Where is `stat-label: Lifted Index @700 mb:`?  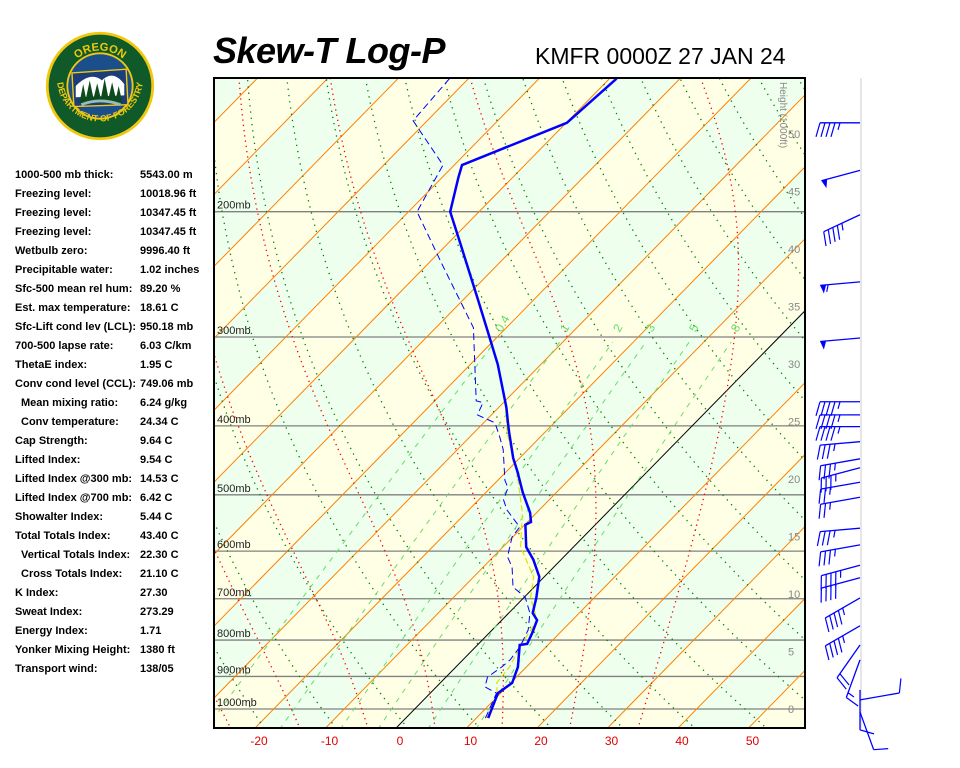 stat-label: Lifted Index @700 mb: is located at coordinates (74, 498).